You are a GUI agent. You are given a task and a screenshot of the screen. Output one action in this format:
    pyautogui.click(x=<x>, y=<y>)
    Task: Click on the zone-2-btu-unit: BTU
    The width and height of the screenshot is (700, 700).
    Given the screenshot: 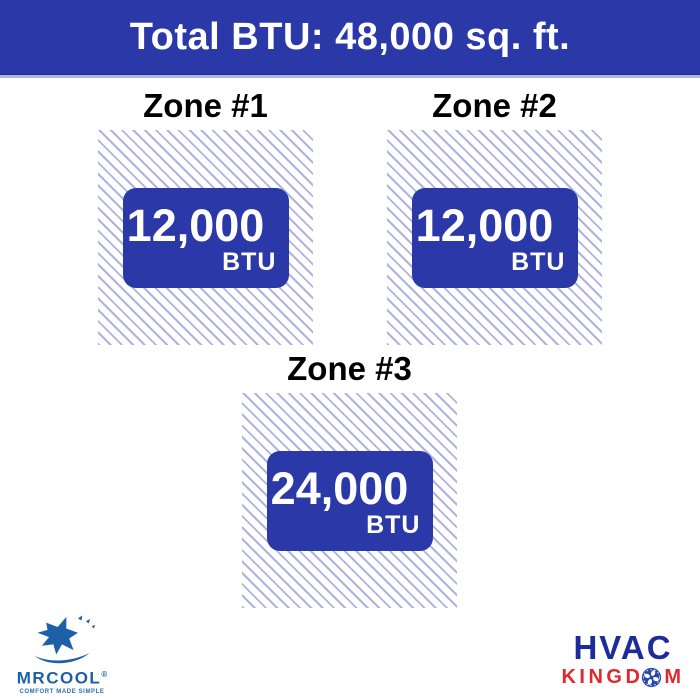 What is the action you would take?
    pyautogui.click(x=538, y=261)
    